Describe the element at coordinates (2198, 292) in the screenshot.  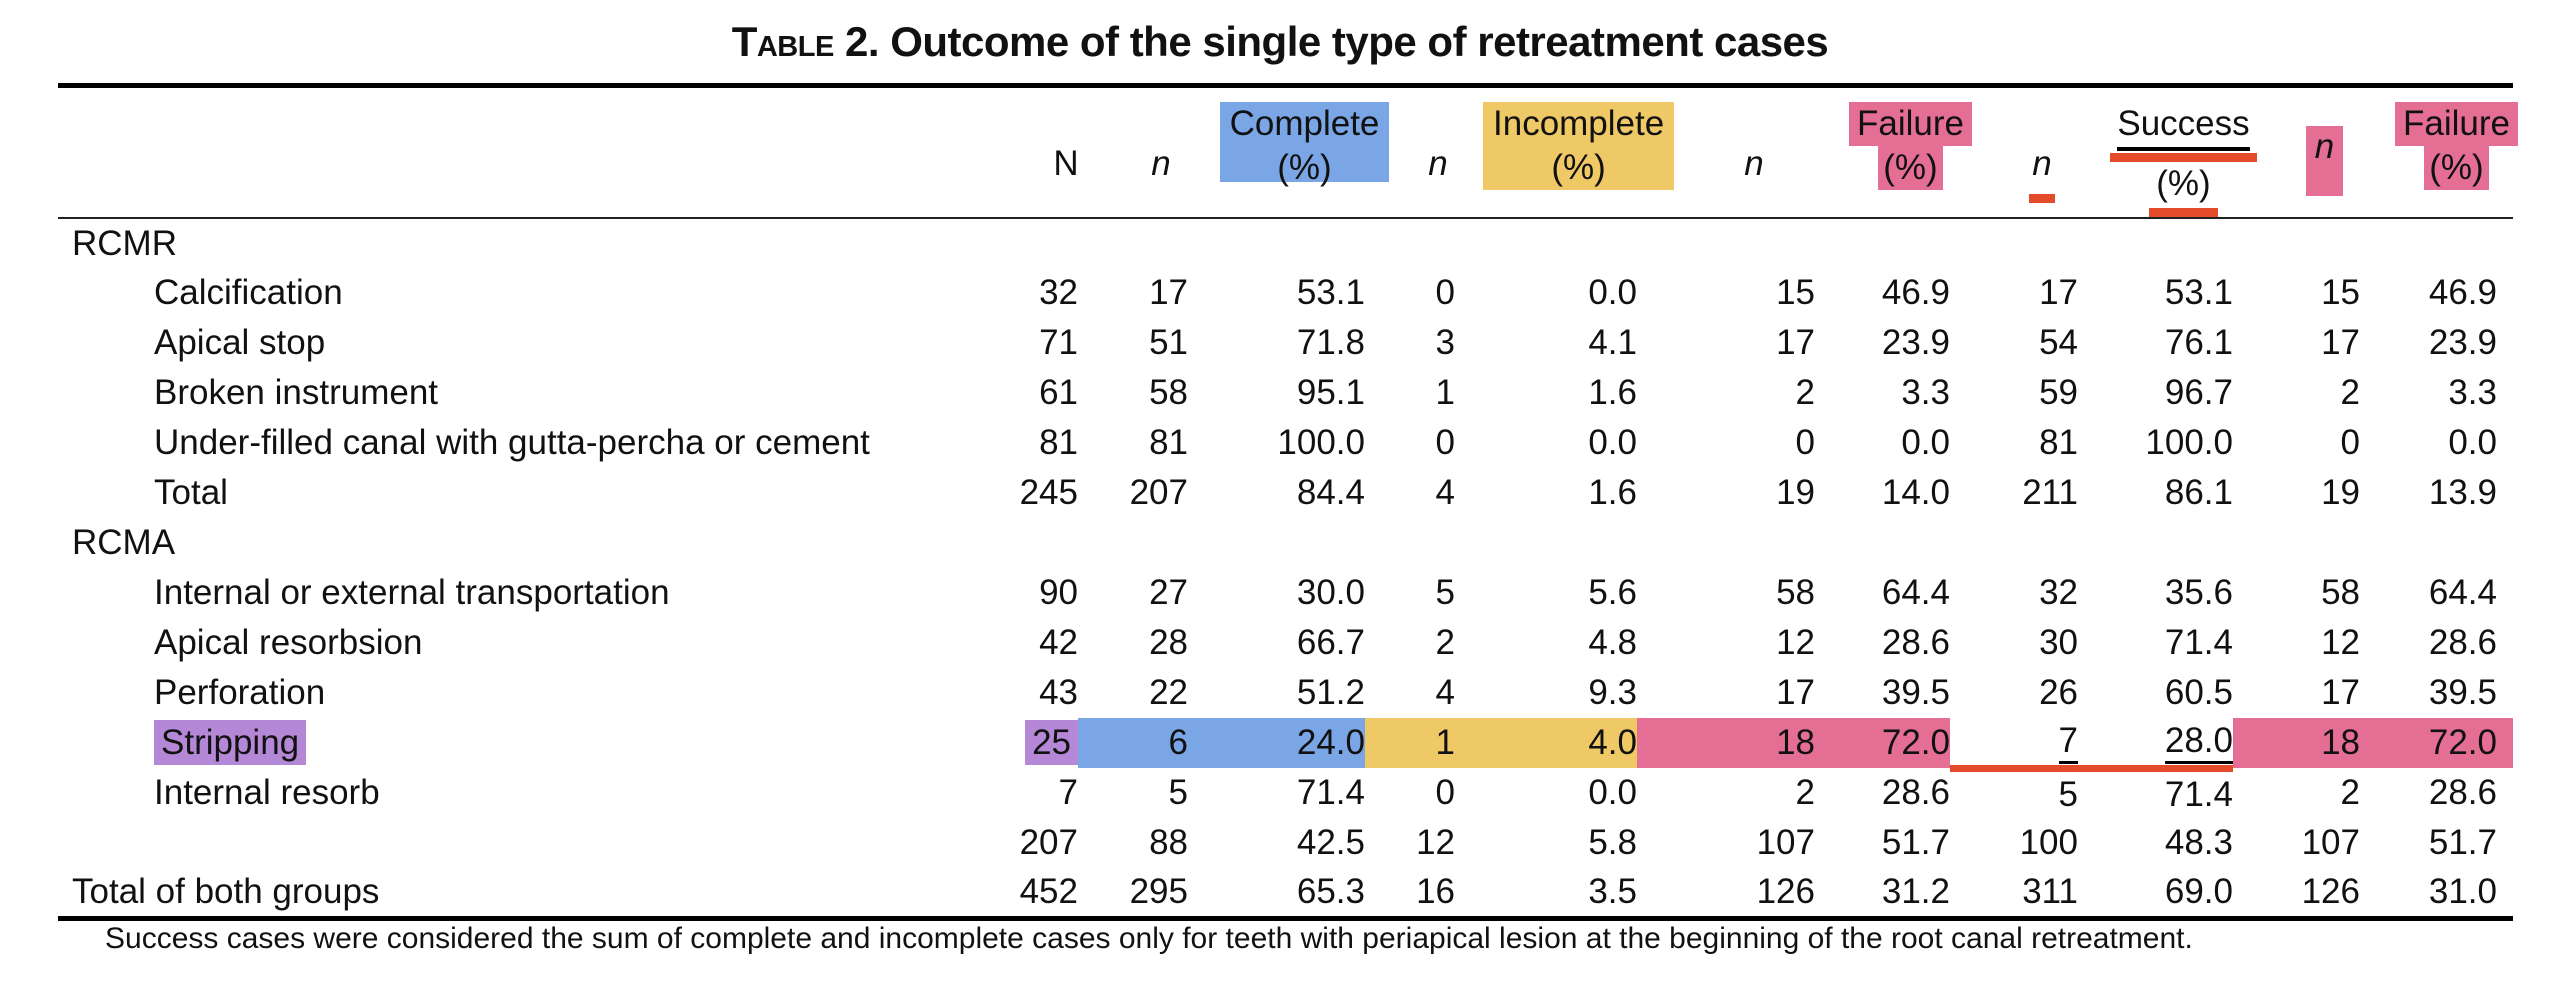
I see `cell: 53.1` at that location.